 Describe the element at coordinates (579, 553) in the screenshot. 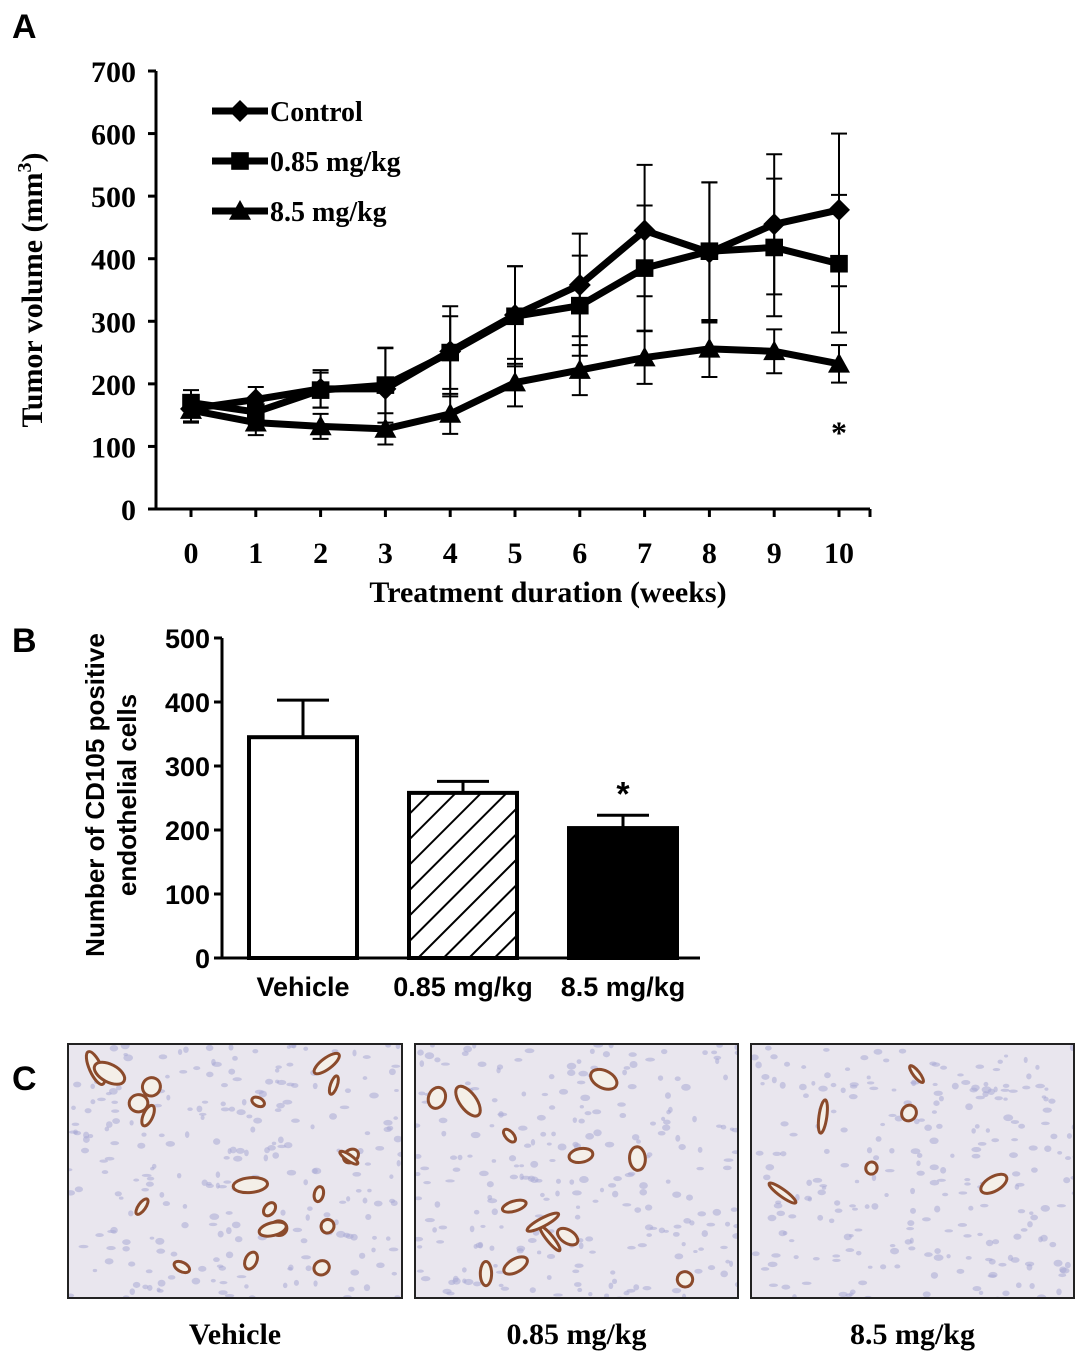

I see `x-tick-label: 6` at that location.